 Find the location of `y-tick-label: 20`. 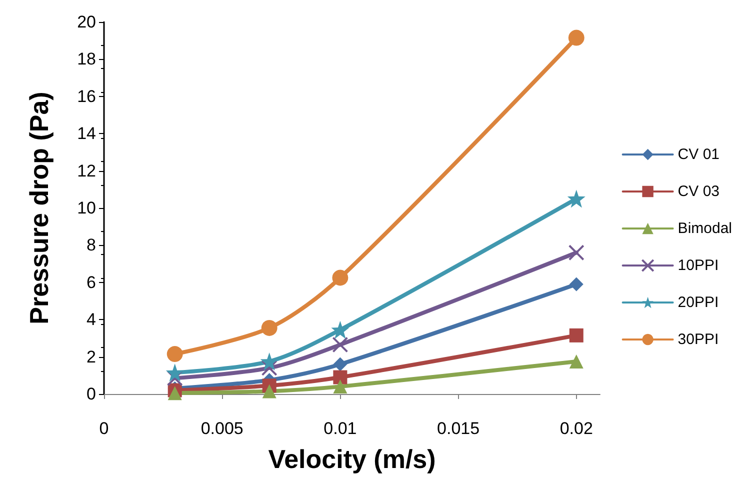

y-tick-label: 20 is located at coordinates (86, 22).